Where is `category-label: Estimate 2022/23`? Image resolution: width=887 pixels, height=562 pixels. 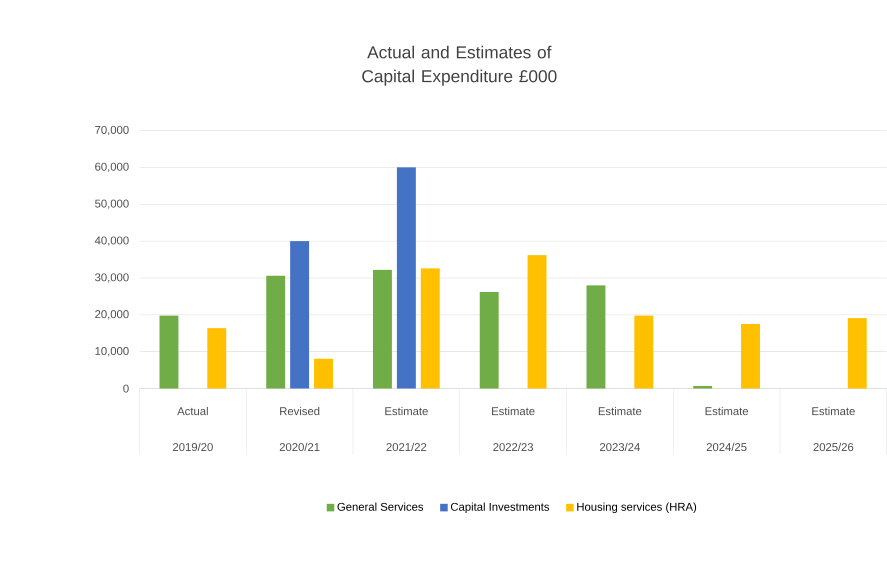
category-label: Estimate 2022/23 is located at coordinates (513, 429).